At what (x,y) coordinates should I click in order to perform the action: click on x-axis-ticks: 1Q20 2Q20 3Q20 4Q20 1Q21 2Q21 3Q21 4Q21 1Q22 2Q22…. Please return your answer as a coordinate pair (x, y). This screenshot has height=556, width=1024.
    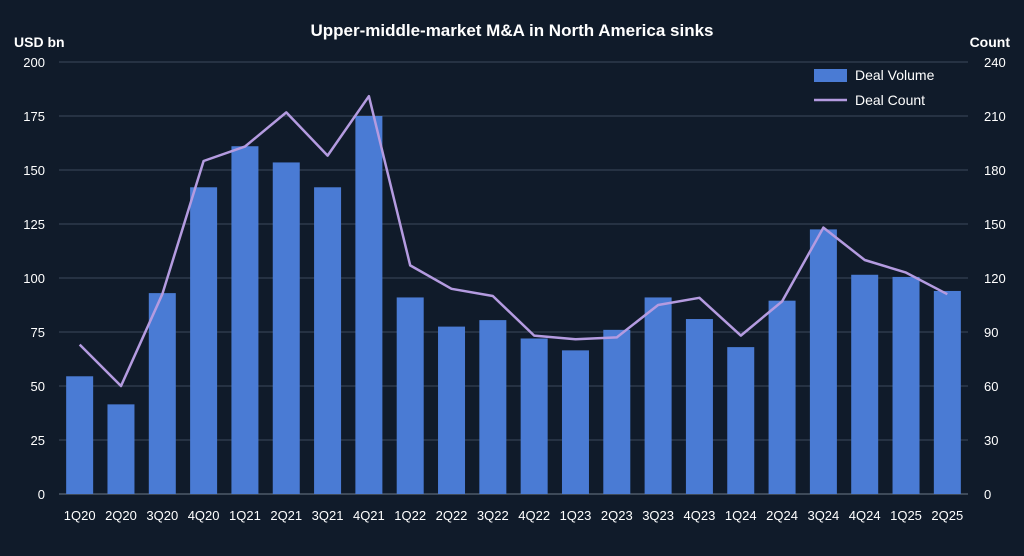
    Looking at the image, I should click on (513, 515).